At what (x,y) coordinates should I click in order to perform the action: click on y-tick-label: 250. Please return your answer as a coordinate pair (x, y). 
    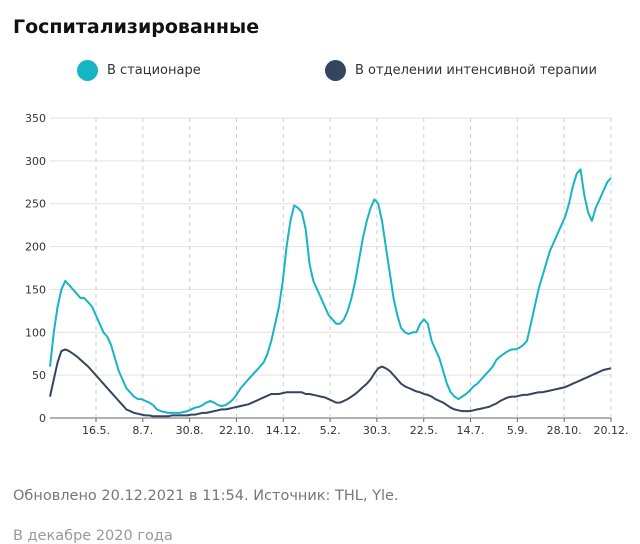
    Looking at the image, I should click on (35, 204).